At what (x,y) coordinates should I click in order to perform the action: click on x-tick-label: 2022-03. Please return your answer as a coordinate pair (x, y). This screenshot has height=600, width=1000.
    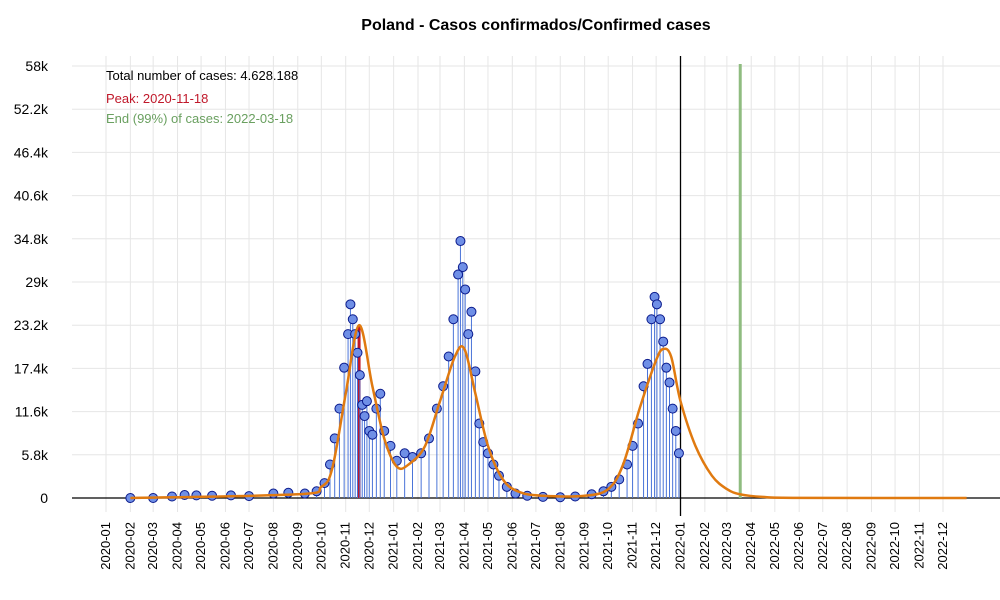
    Looking at the image, I should click on (726, 546).